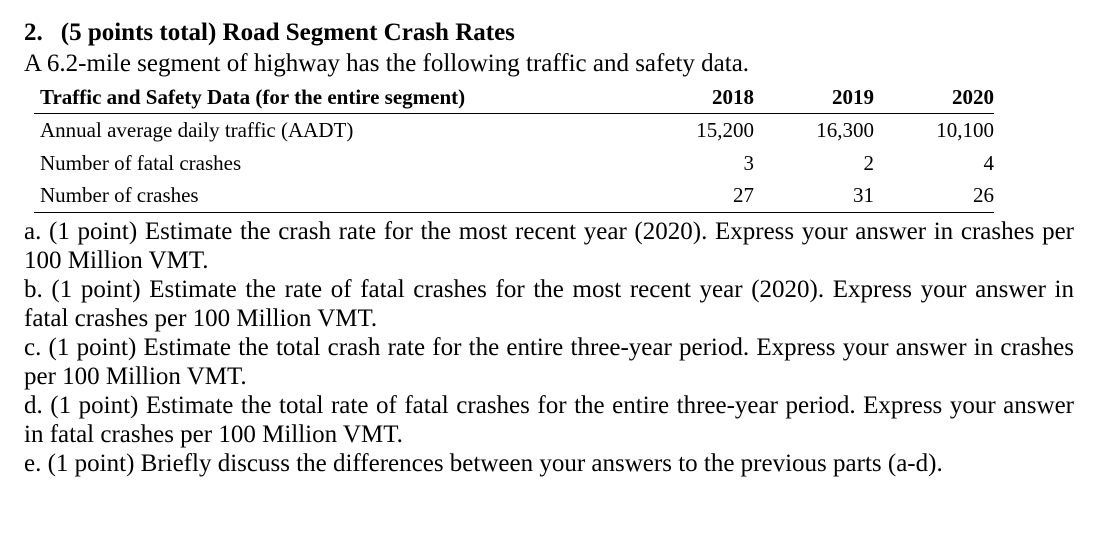  I want to click on cell-value: 15,200, so click(725, 129).